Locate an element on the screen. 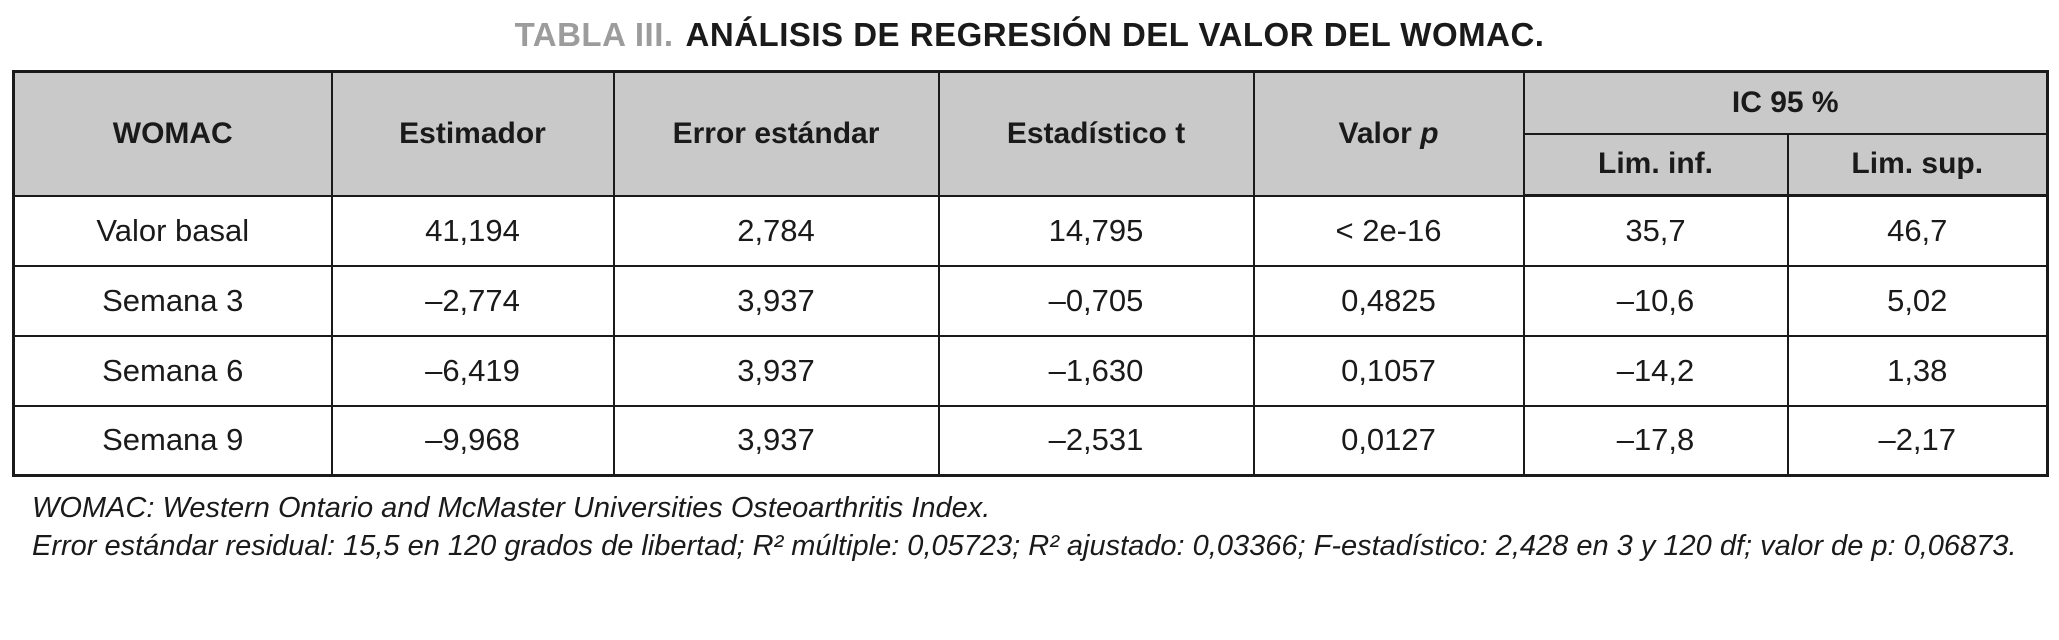  header-row-2: Lim. inf. Lim. sup. is located at coordinates (1031, 164).